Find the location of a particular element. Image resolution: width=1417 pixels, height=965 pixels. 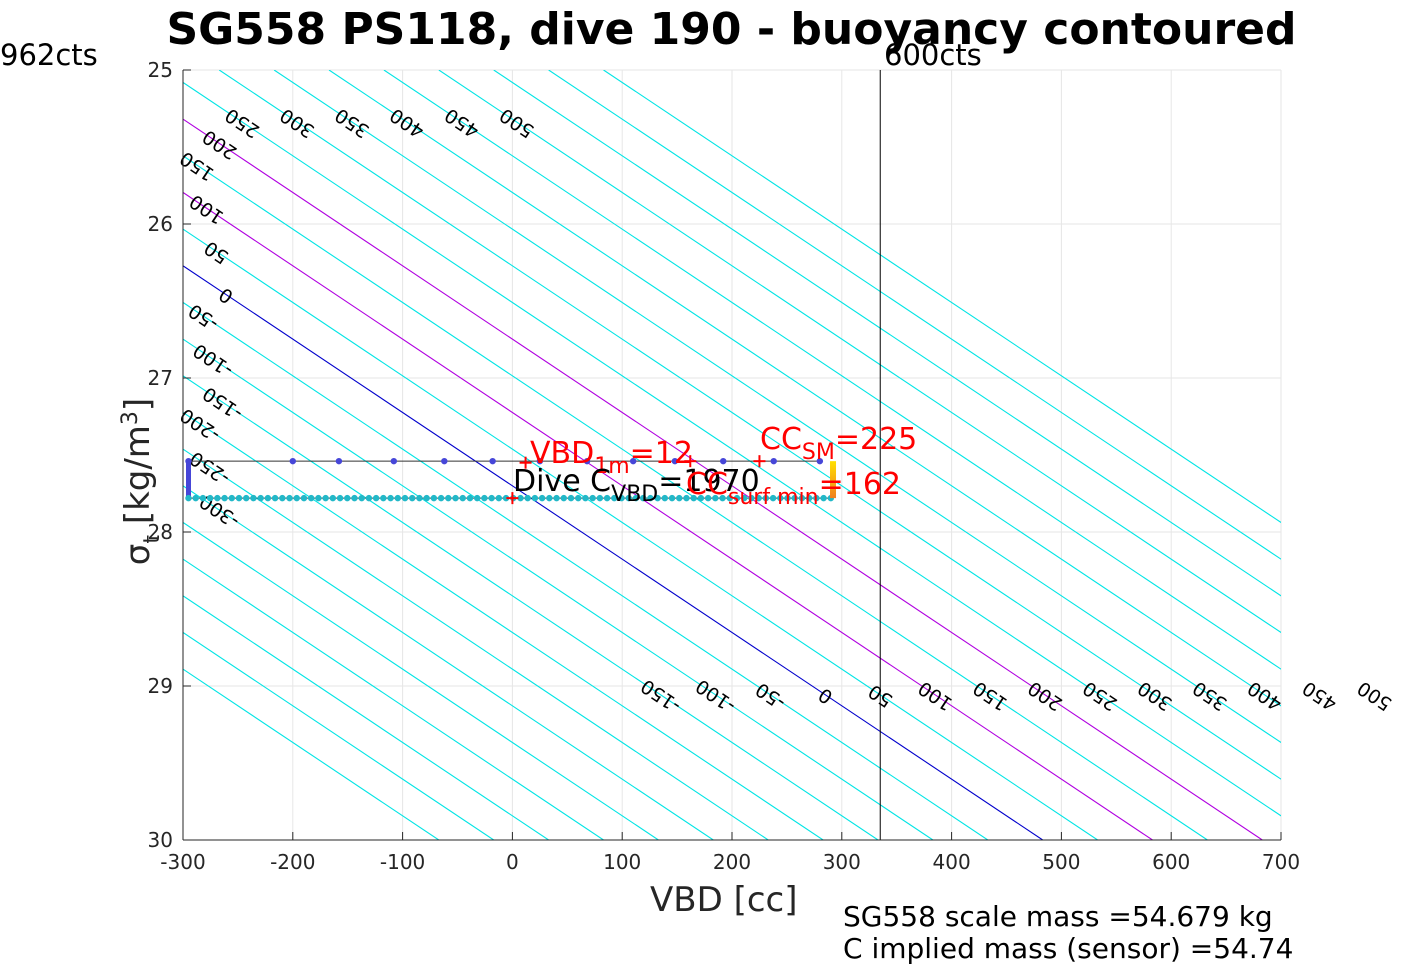

contour-label-bottom: 250 is located at coordinates (1100, 695).